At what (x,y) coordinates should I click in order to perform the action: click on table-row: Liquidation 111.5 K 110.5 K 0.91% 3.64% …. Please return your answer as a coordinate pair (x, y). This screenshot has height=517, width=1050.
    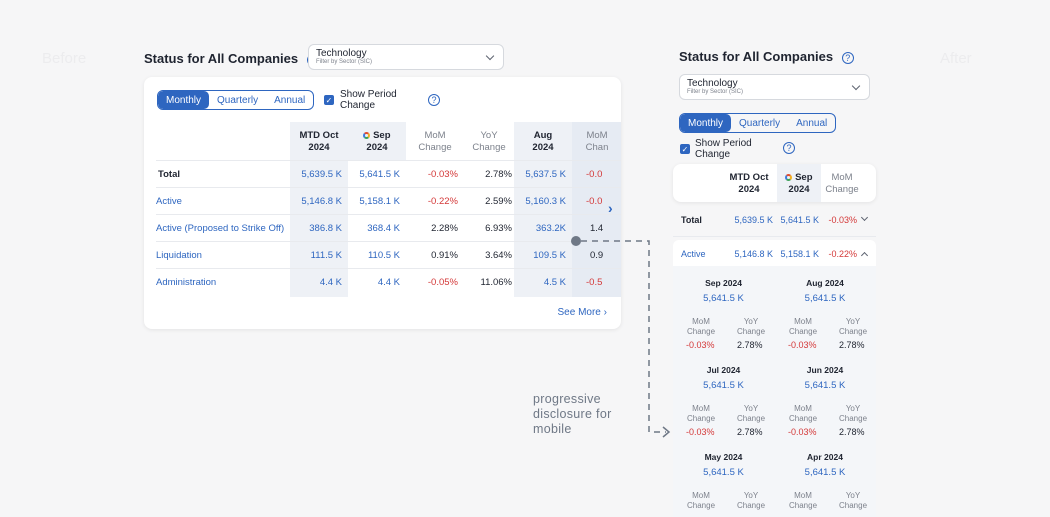
    Looking at the image, I should click on (380, 255).